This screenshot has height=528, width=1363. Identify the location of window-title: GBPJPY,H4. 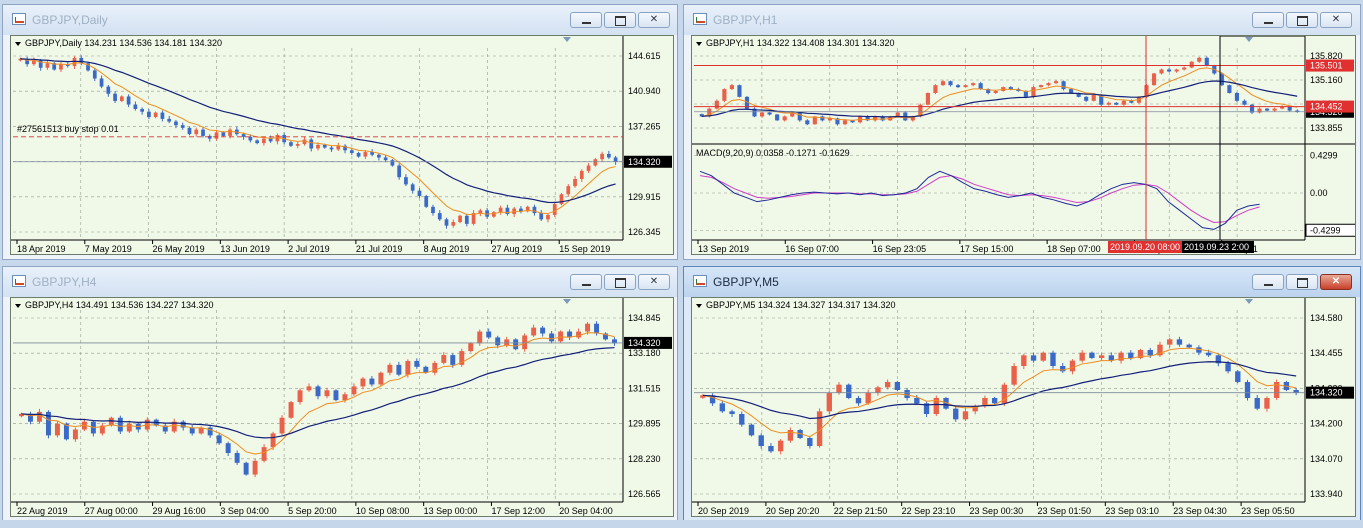
(64, 282).